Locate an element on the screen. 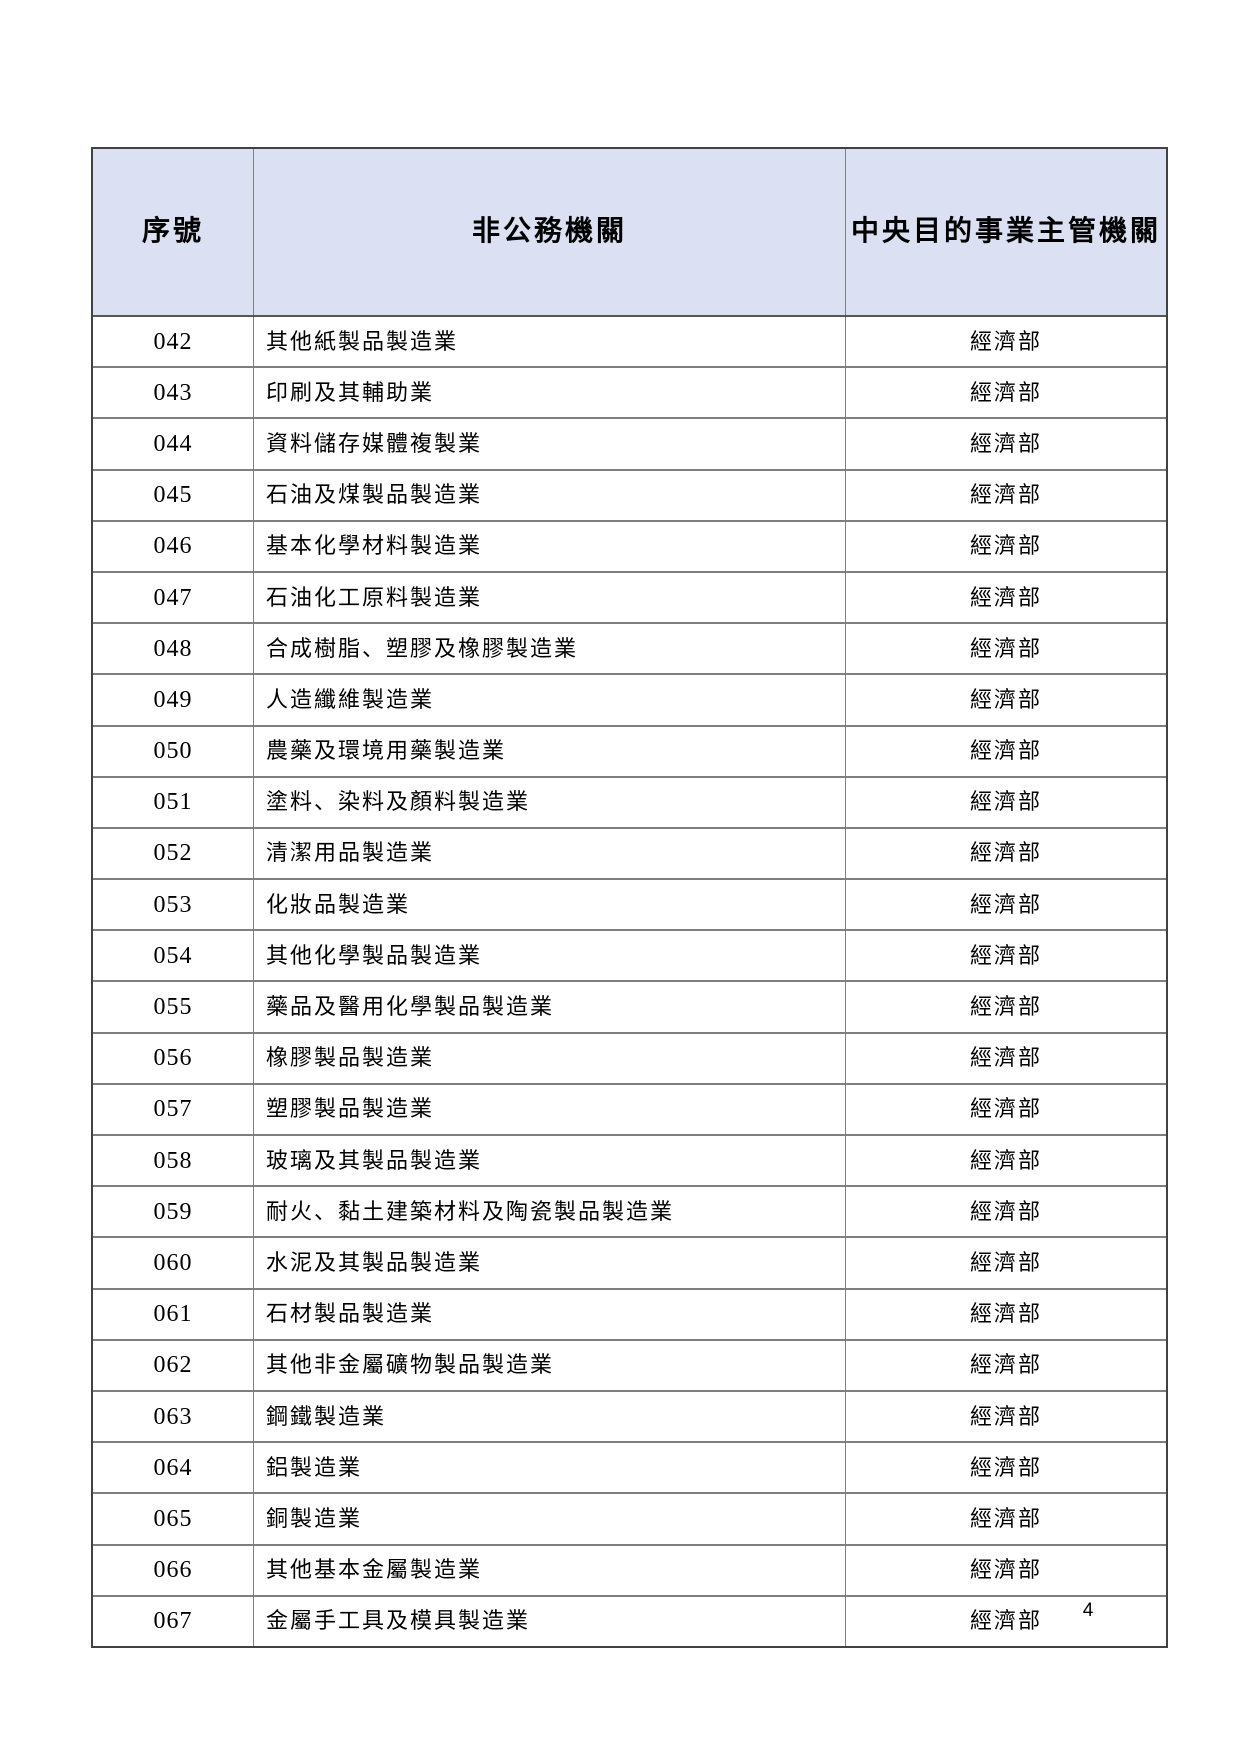  table-row: 054 其他化學製品製造業 經濟部 is located at coordinates (629, 955).